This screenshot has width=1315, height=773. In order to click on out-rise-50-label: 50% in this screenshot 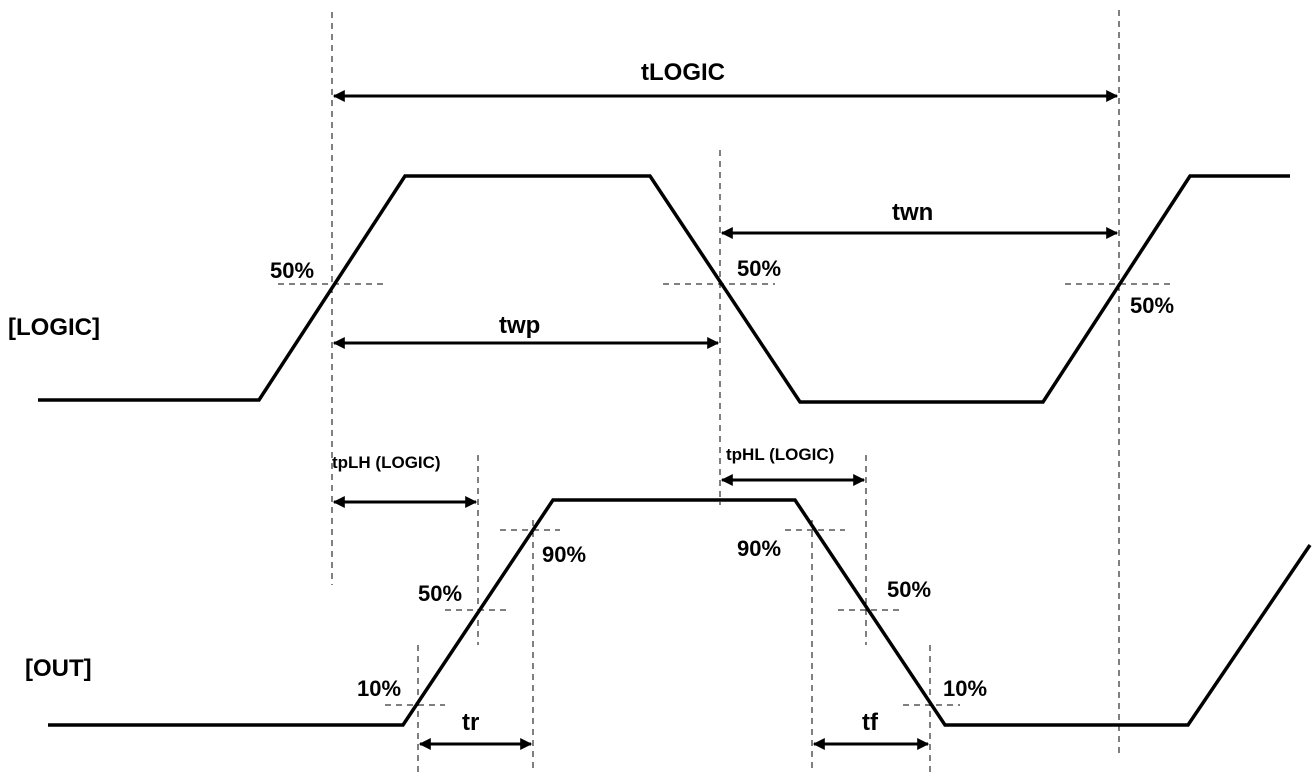, I will do `click(440, 593)`.